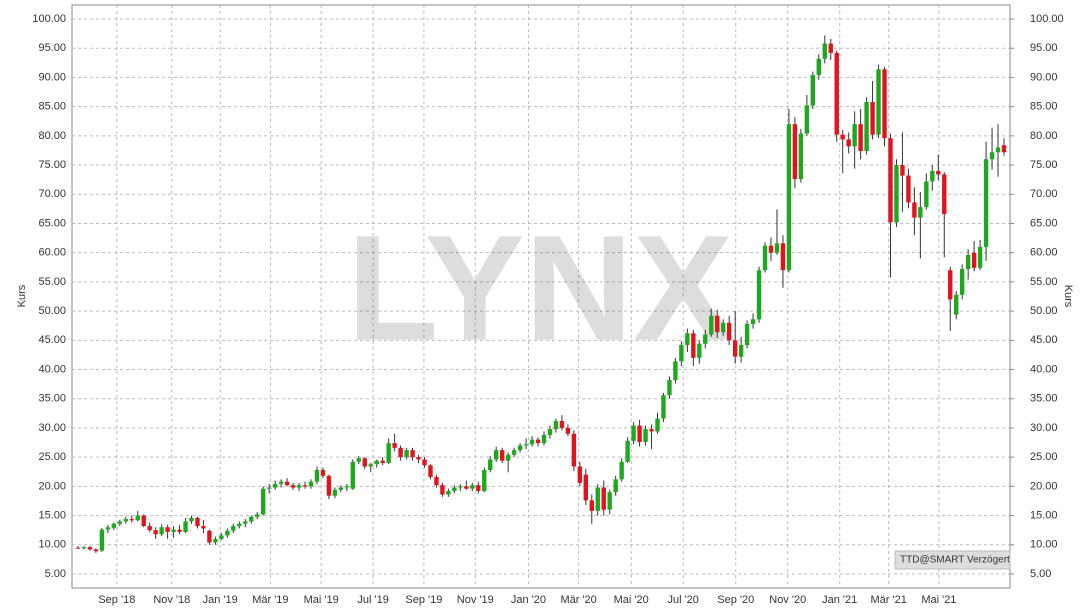 This screenshot has width=1088, height=612. What do you see at coordinates (889, 600) in the screenshot?
I see `x-tick-label: Mär '21` at bounding box center [889, 600].